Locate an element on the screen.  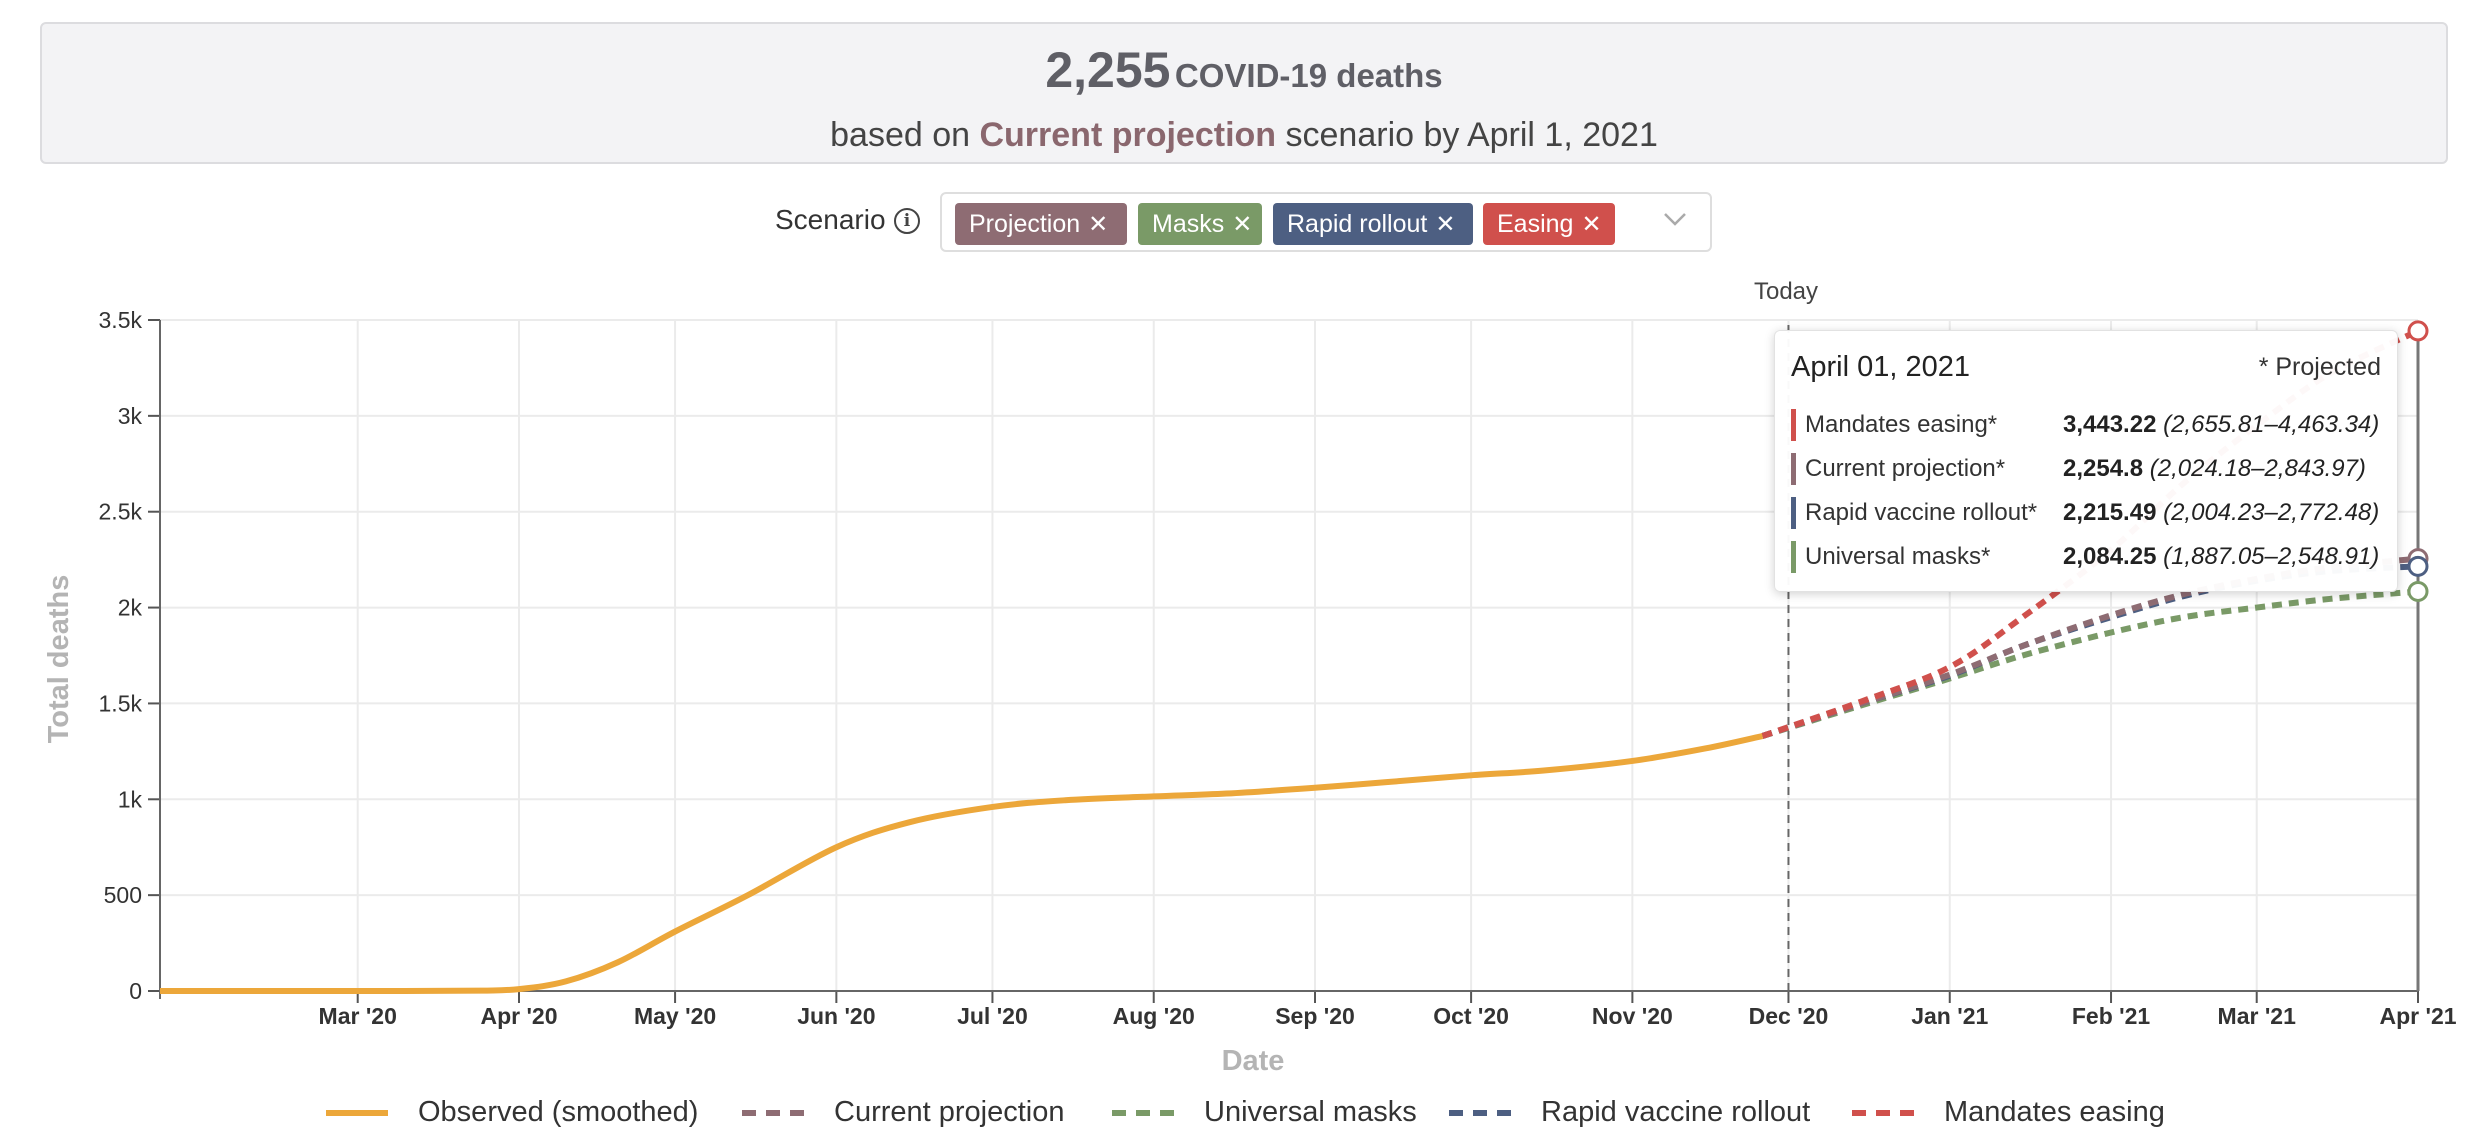
x-tick-label: Mar '21 is located at coordinates (2257, 1016).